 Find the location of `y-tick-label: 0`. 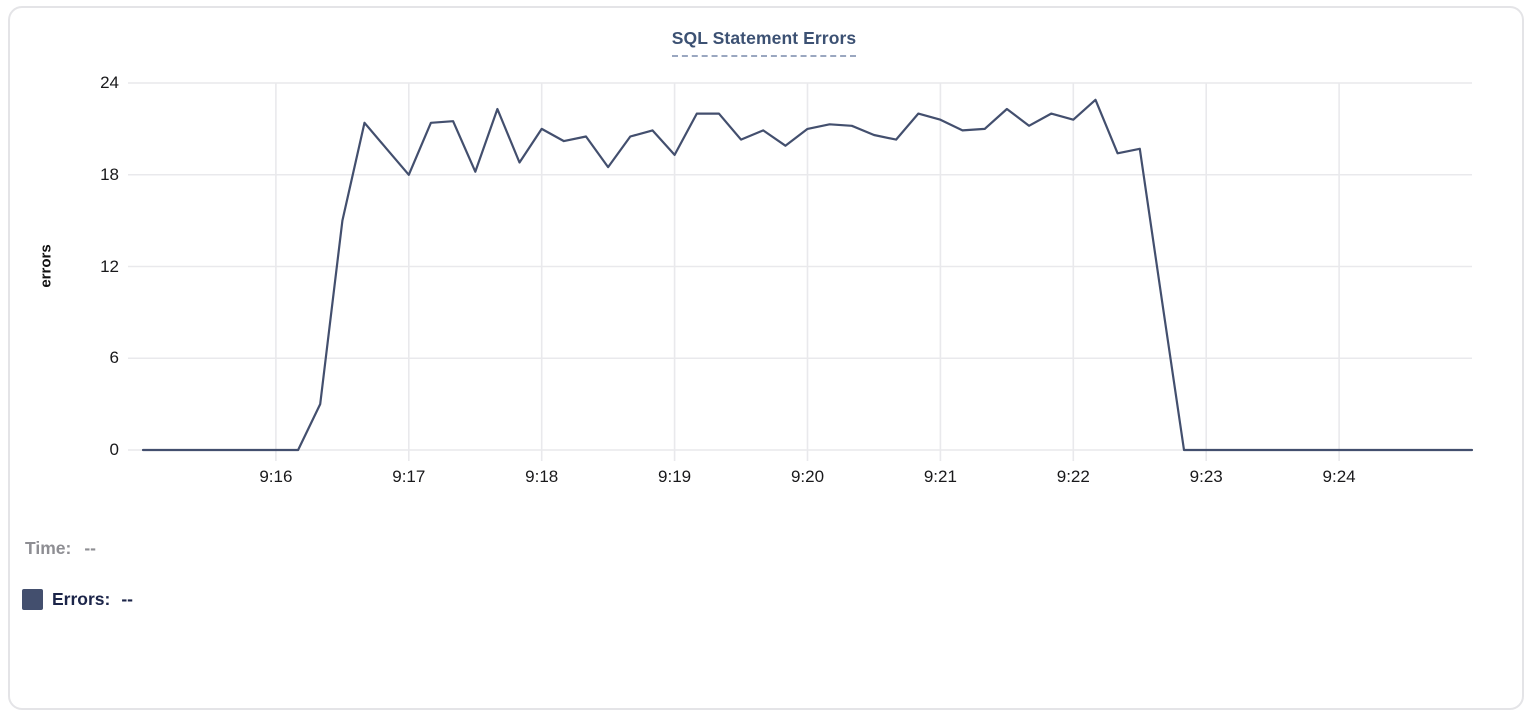

y-tick-label: 0 is located at coordinates (114, 449).